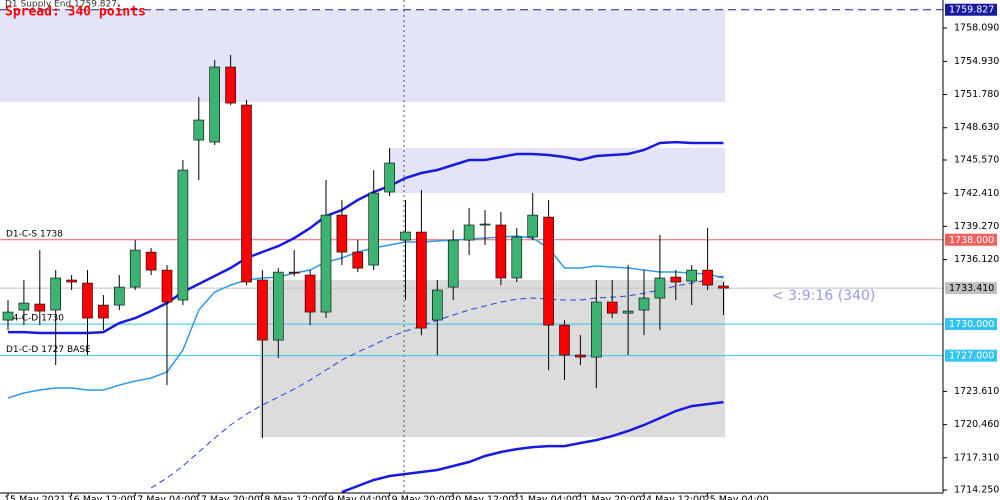 This screenshot has height=500, width=1000. I want to click on indicator-line, so click(532, 447).